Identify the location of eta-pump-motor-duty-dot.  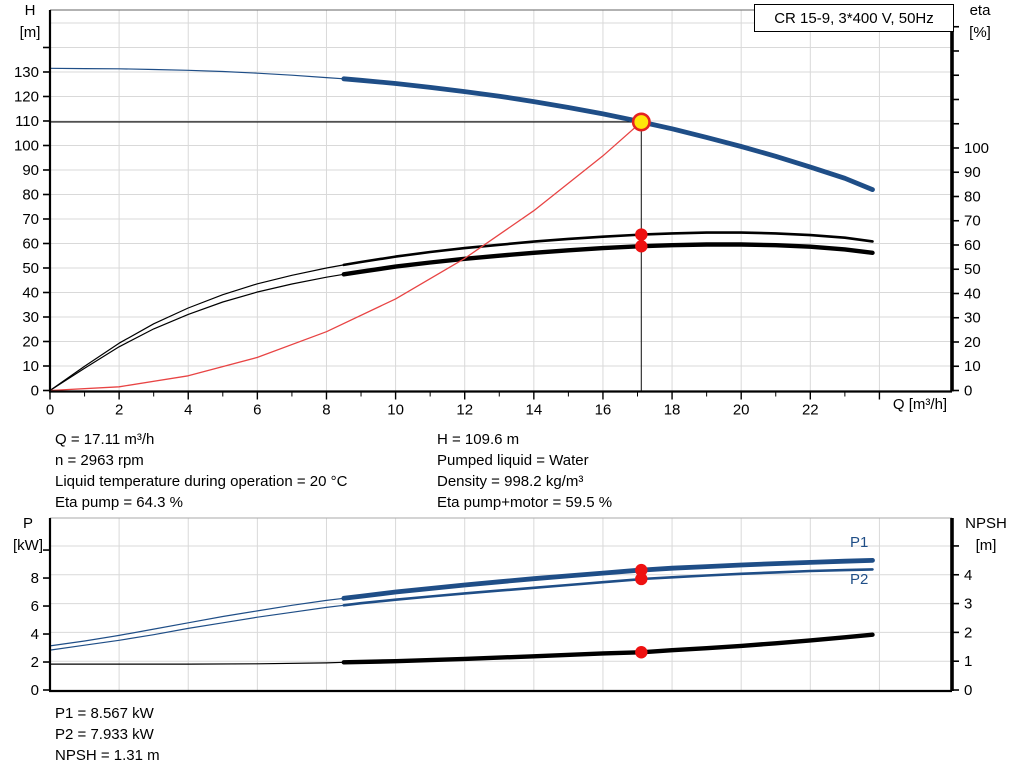
(641, 246).